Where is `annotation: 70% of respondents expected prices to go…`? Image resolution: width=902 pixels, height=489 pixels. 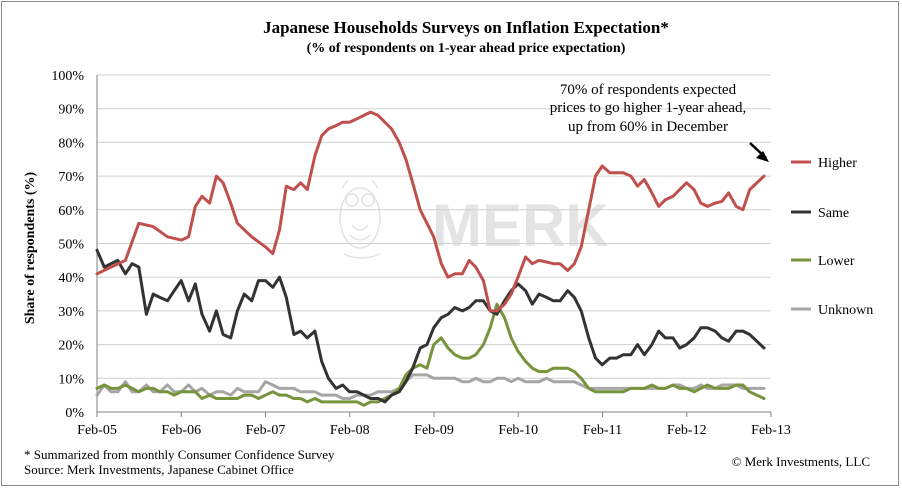
annotation: 70% of respondents expected prices to go… is located at coordinates (659, 122).